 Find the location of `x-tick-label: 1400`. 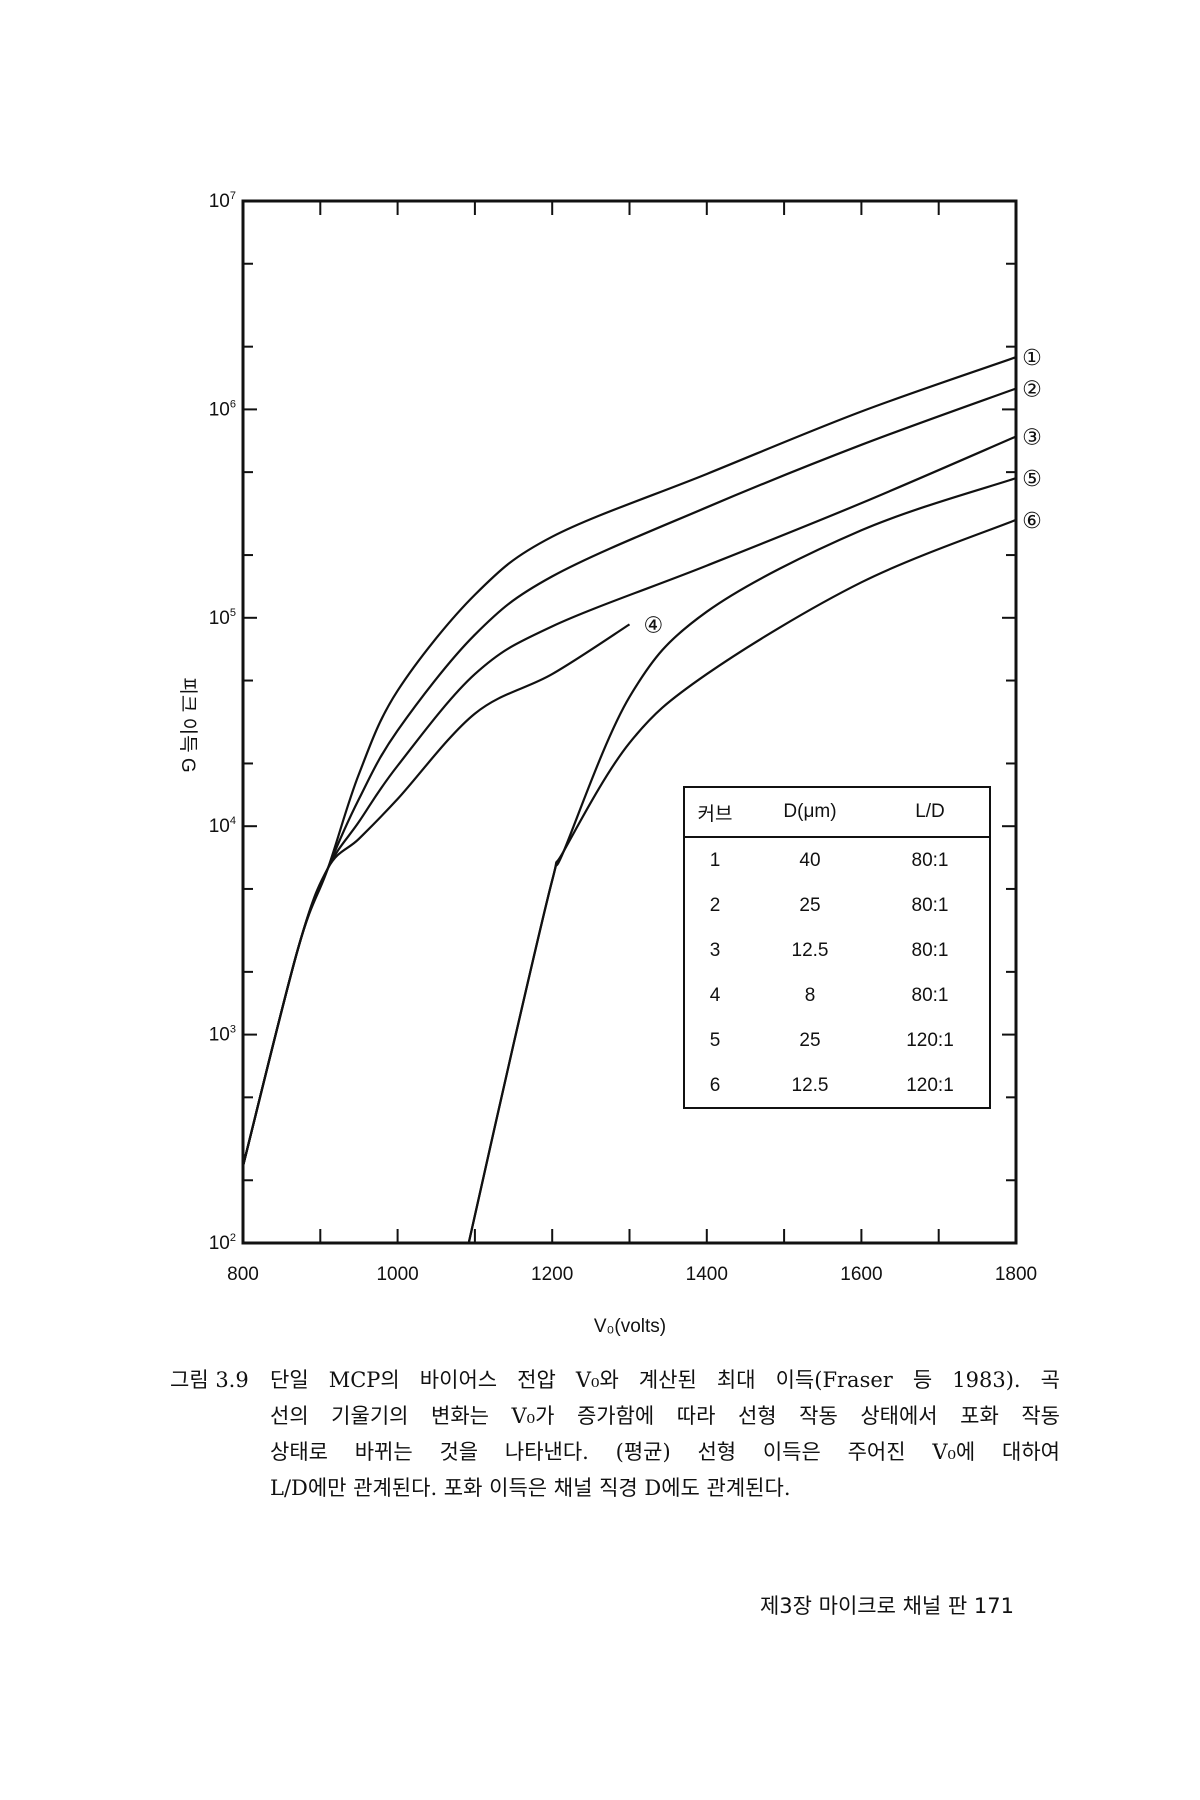

x-tick-label: 1400 is located at coordinates (707, 1274).